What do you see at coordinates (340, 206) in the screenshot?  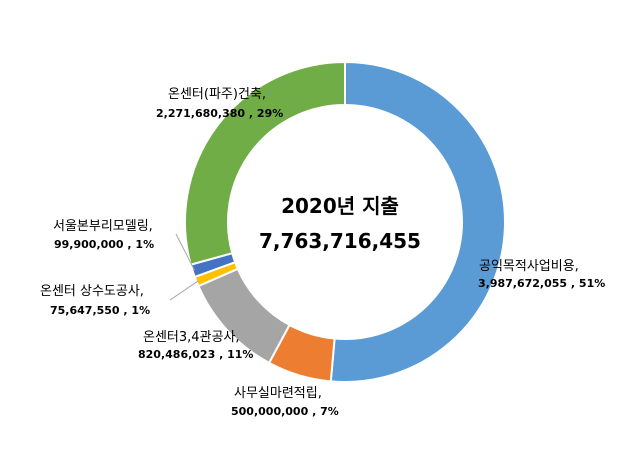 I see `chart-title: 2020년 지출` at bounding box center [340, 206].